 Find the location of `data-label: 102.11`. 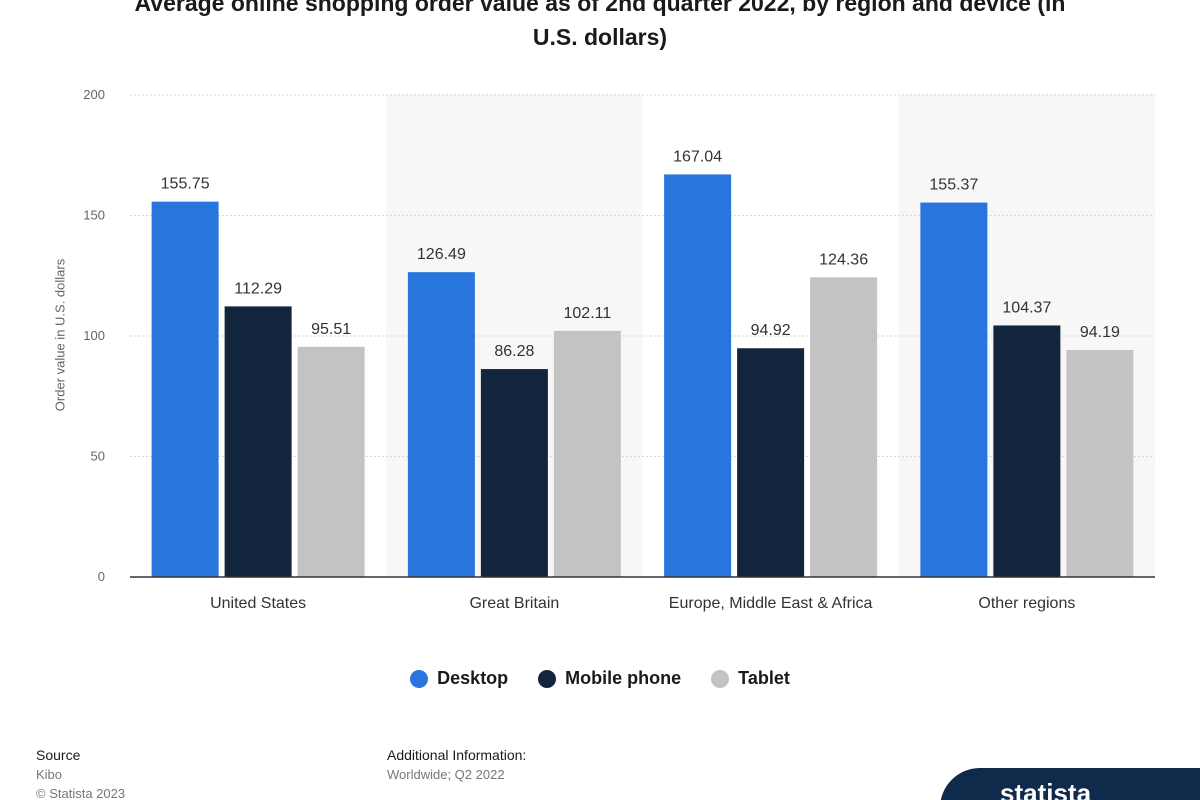

data-label: 102.11 is located at coordinates (588, 313).